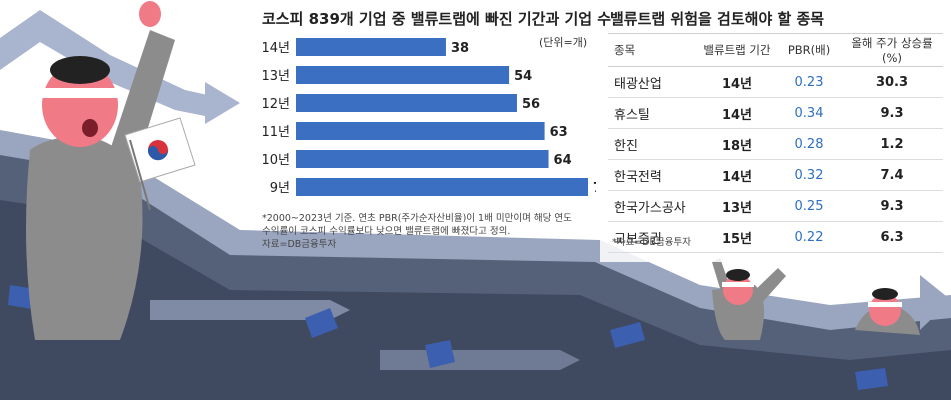 The height and width of the screenshot is (400, 951). I want to click on table-row: 한진 18년 0.28 1.2, so click(775, 144).